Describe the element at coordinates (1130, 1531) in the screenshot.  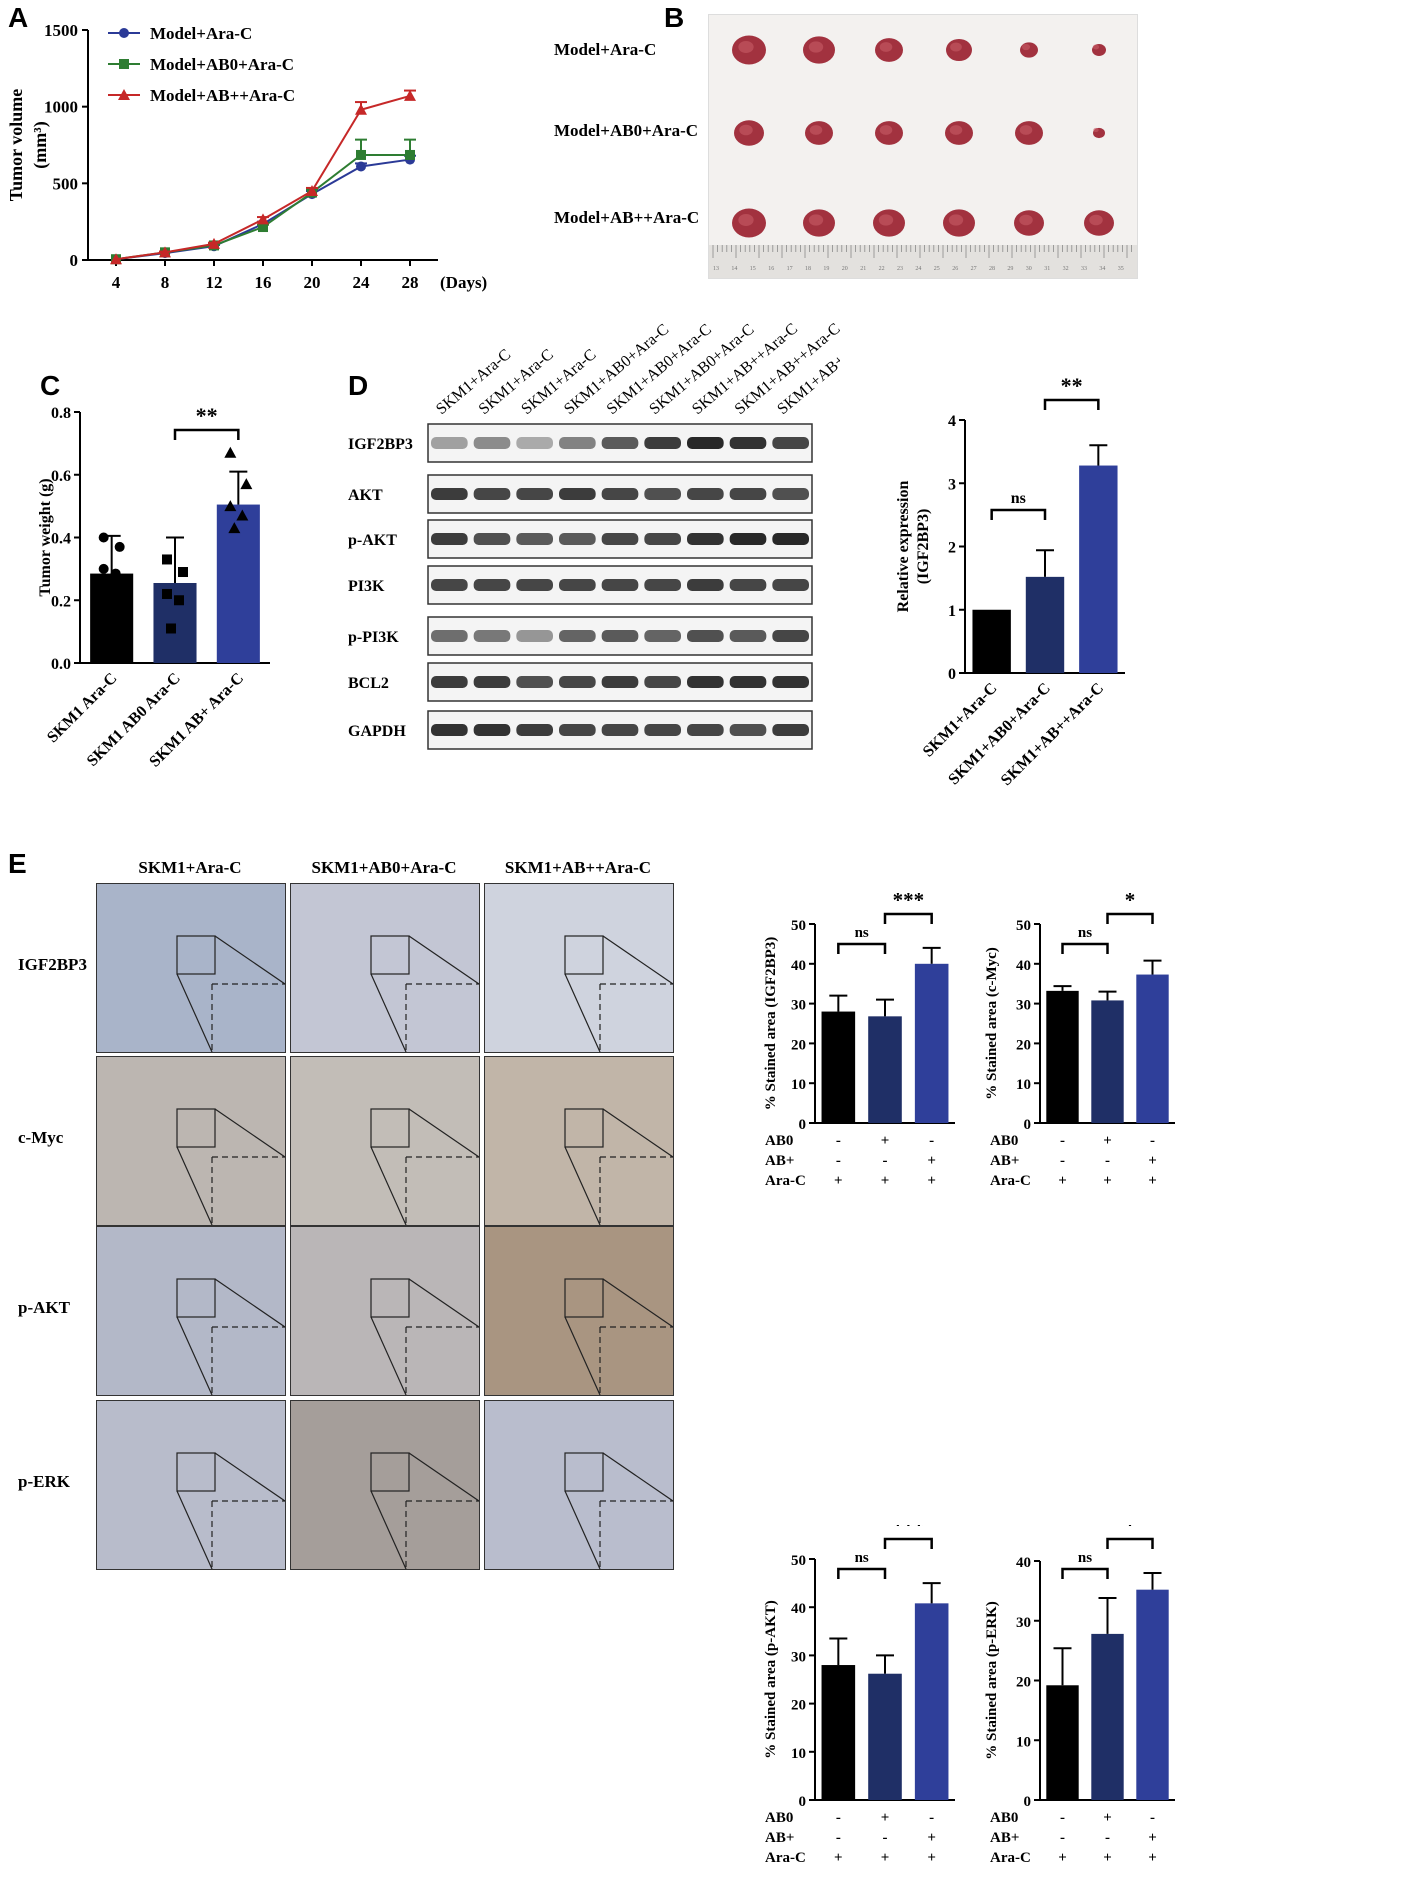
I see `significance-label: *` at that location.